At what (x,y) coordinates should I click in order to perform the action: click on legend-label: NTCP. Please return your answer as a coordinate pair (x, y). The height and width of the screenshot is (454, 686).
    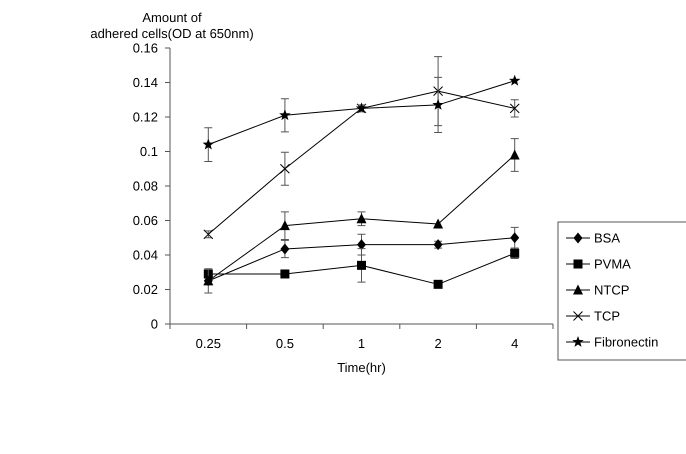
    Looking at the image, I should click on (612, 290).